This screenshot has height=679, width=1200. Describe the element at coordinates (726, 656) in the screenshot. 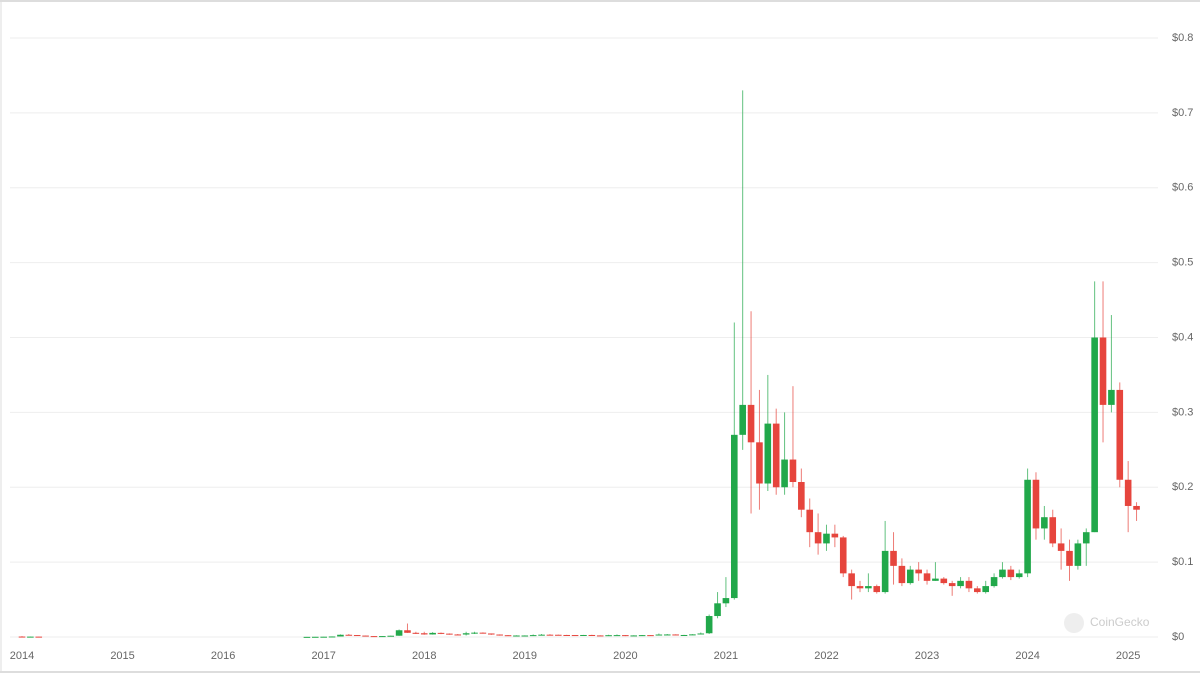

I see `x-tick-label: 2021` at that location.